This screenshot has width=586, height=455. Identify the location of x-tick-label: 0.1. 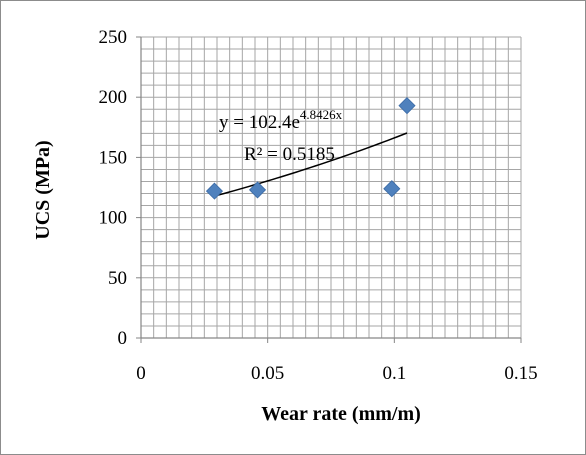
(394, 373).